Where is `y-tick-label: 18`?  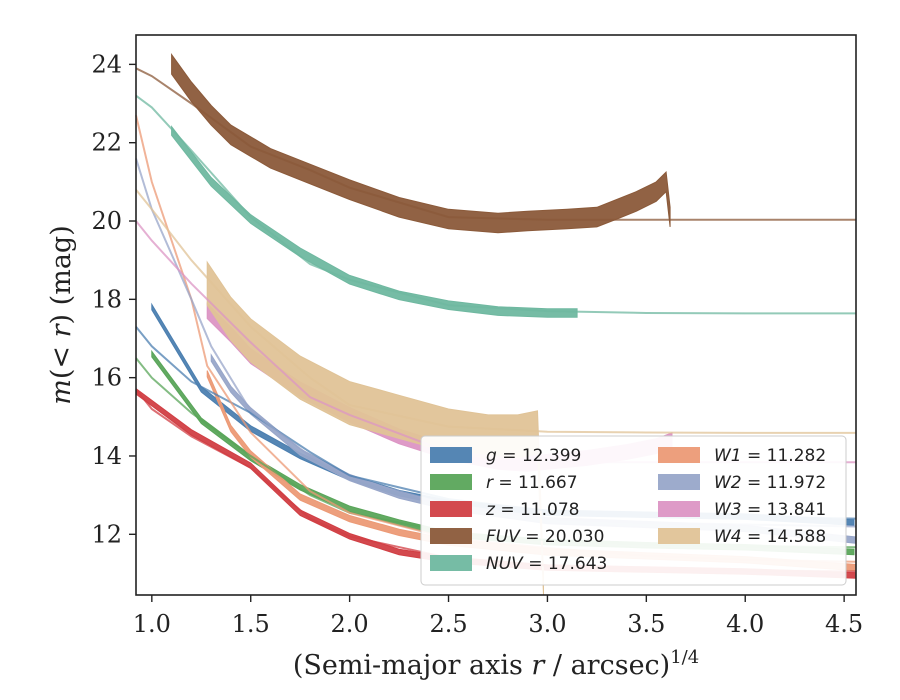 y-tick-label: 18 is located at coordinates (106, 299).